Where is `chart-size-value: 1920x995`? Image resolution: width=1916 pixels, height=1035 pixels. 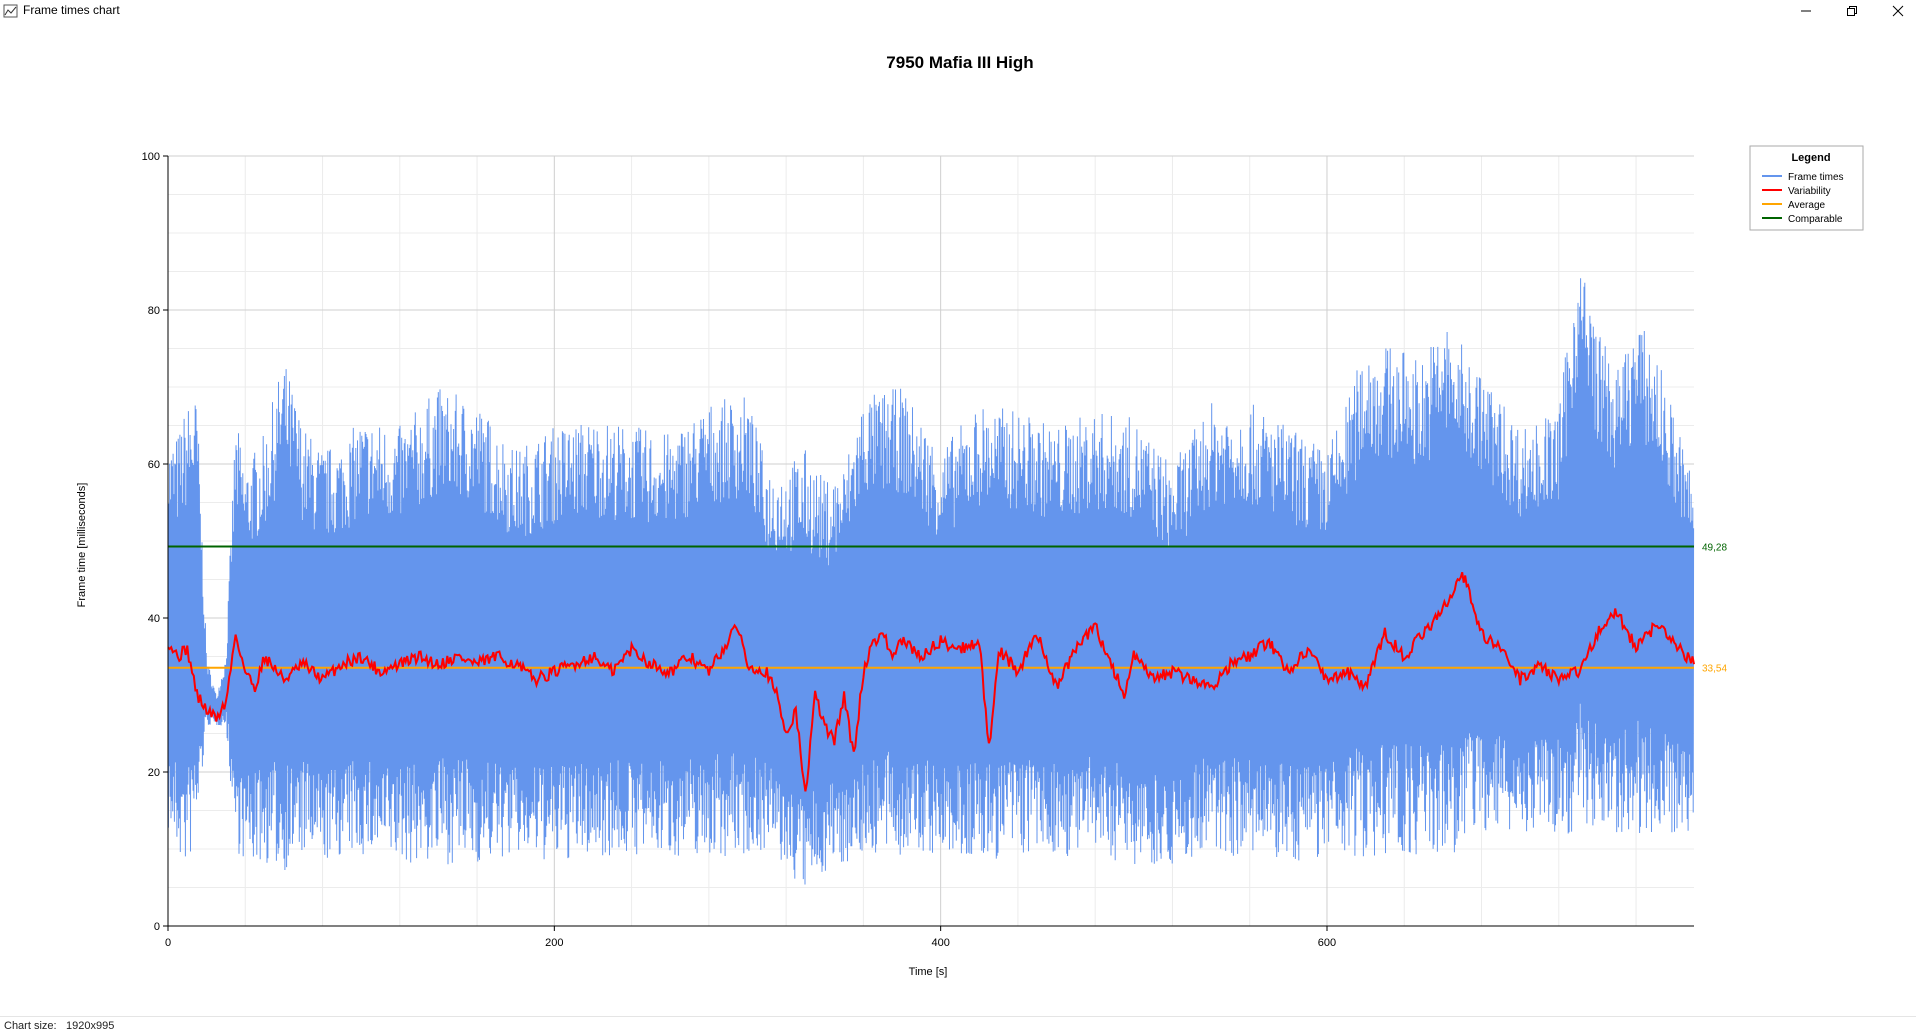 chart-size-value: 1920x995 is located at coordinates (90, 1026).